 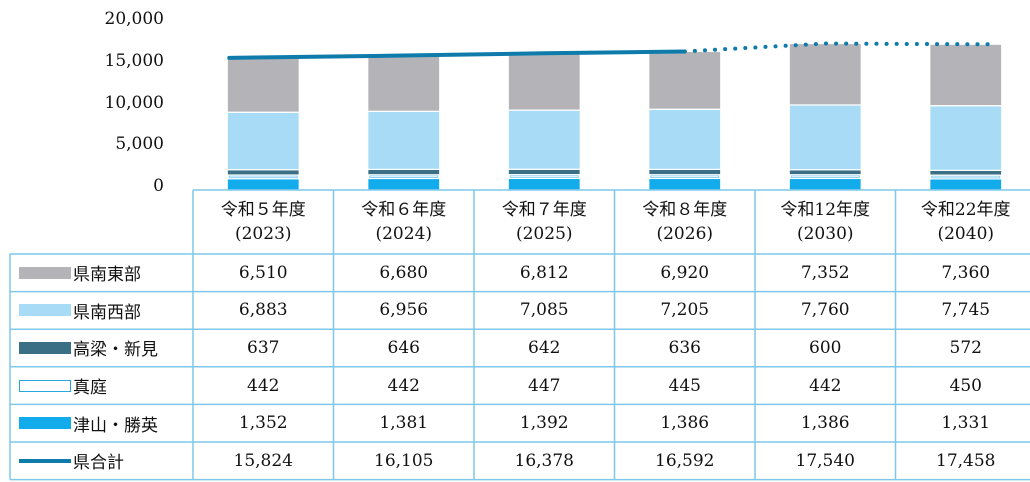 I want to click on category-header: 令和５年度 (2023), so click(x=263, y=222).